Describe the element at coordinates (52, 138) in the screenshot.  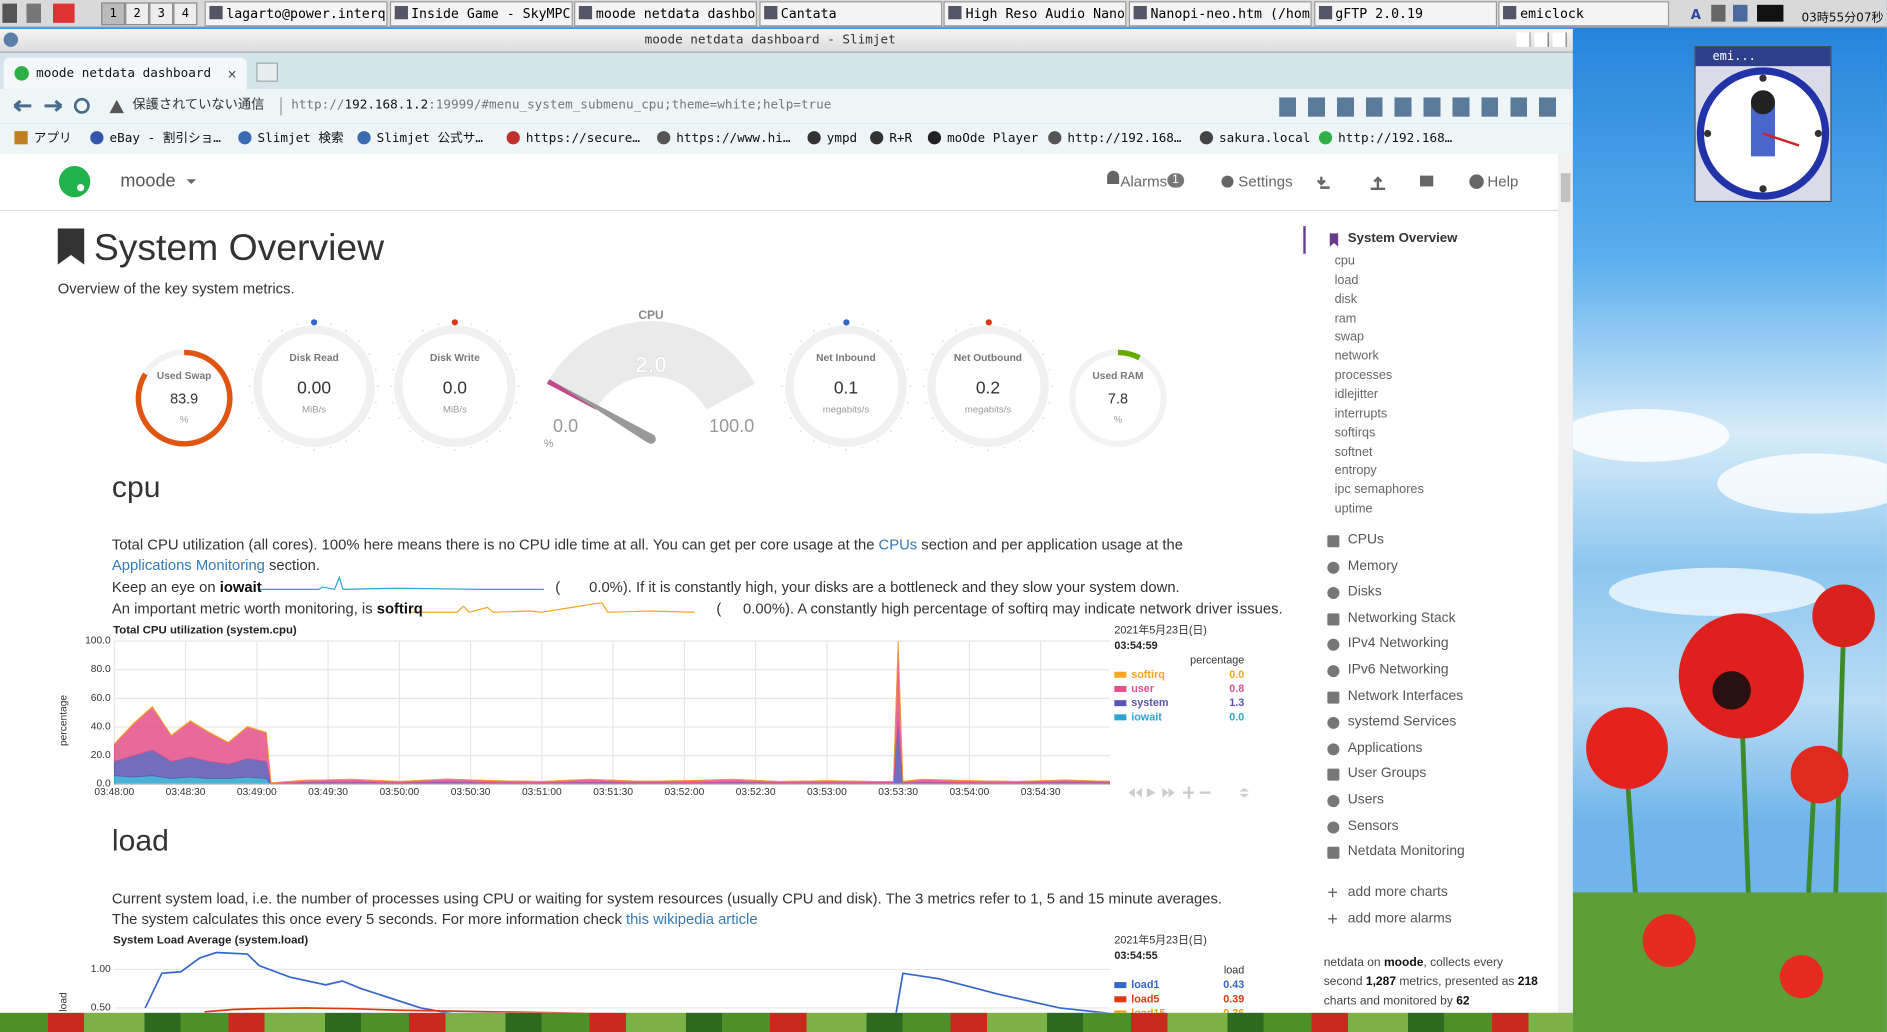
I see `bookmark: アプリ` at that location.